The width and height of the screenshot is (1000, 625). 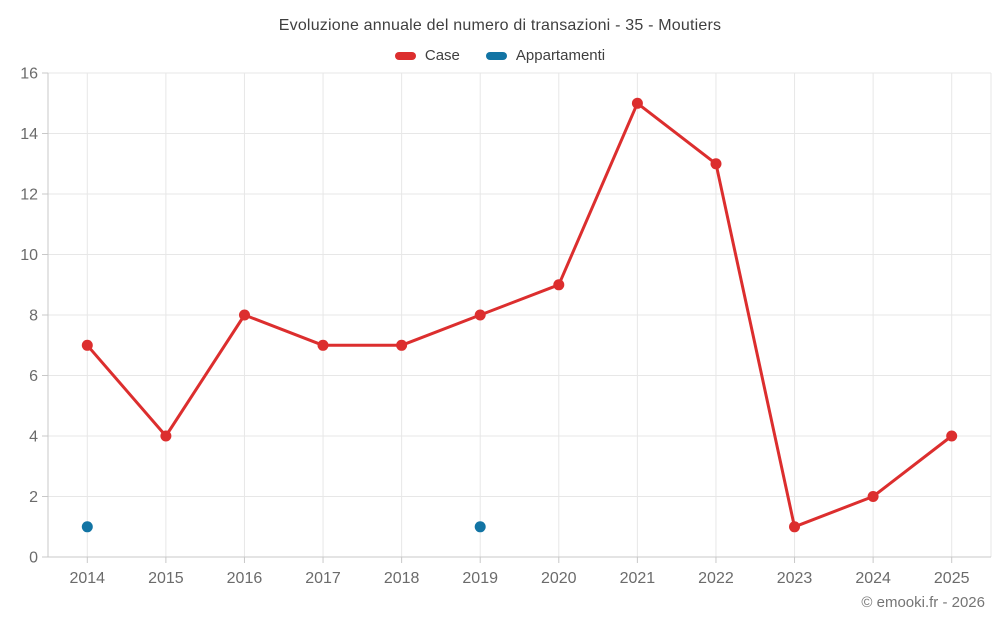 I want to click on x-axis-label: 2019, so click(x=480, y=578).